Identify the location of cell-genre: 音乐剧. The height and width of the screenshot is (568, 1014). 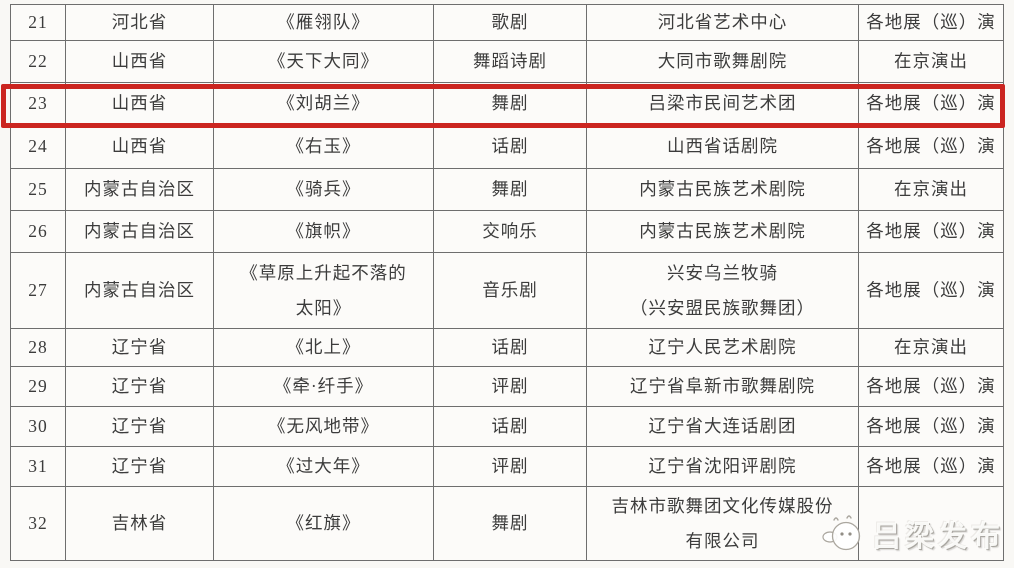
(510, 290).